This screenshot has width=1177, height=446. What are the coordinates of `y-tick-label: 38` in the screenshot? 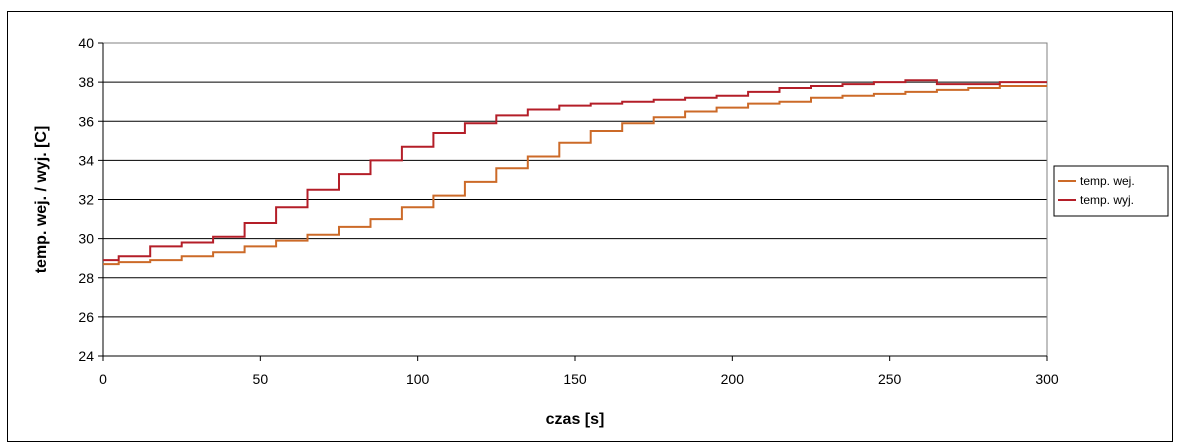 It's located at (86, 82).